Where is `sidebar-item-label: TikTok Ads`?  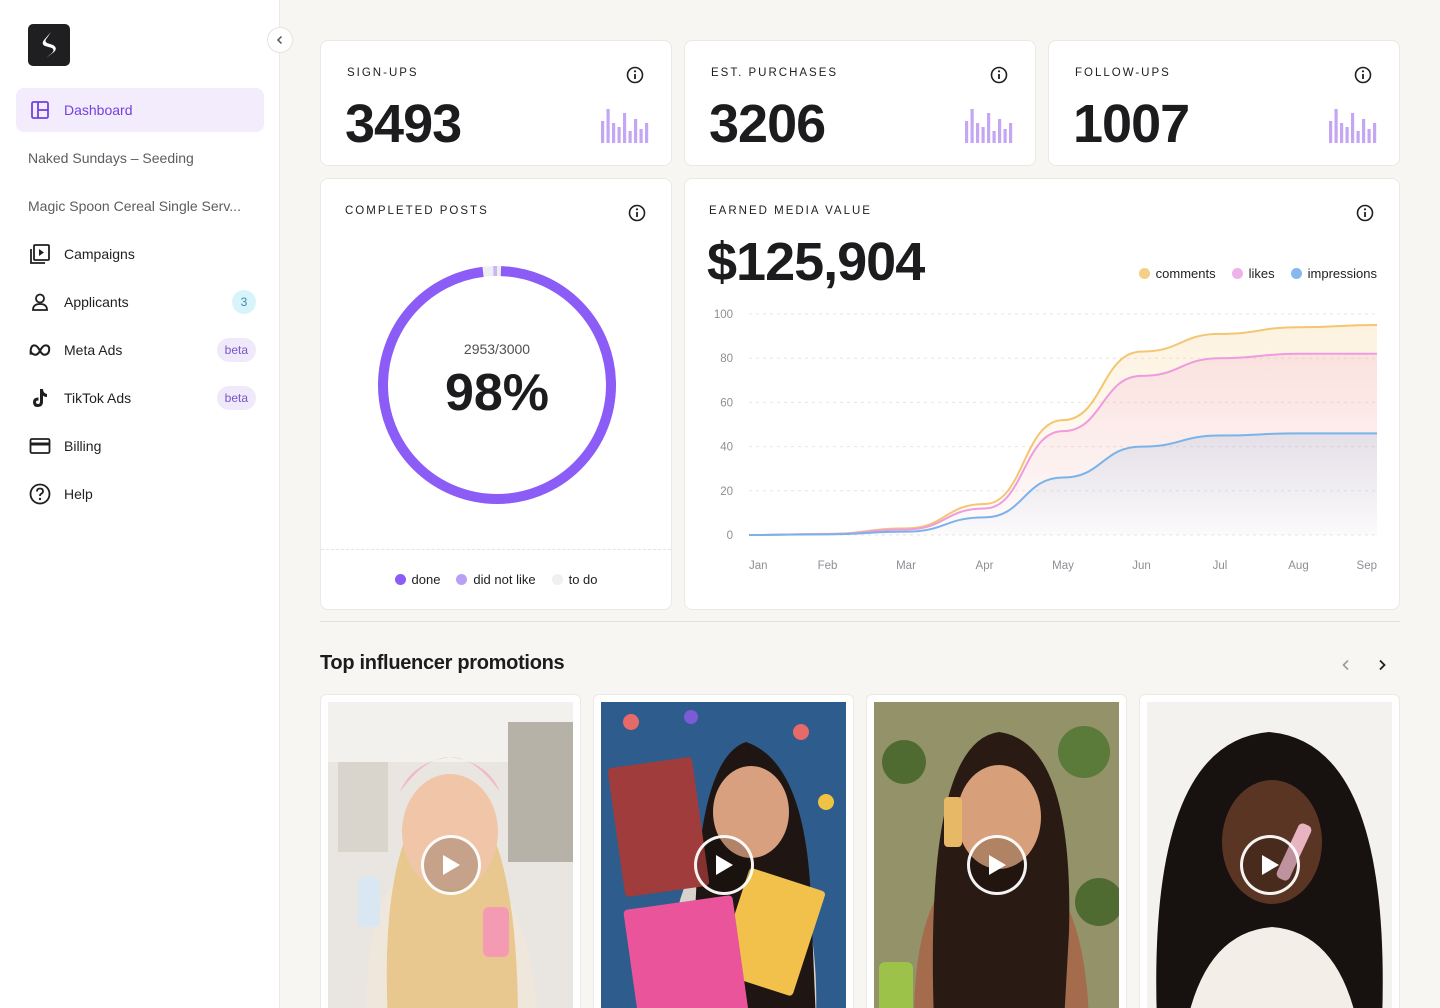
sidebar-item-label: TikTok Ads is located at coordinates (98, 398).